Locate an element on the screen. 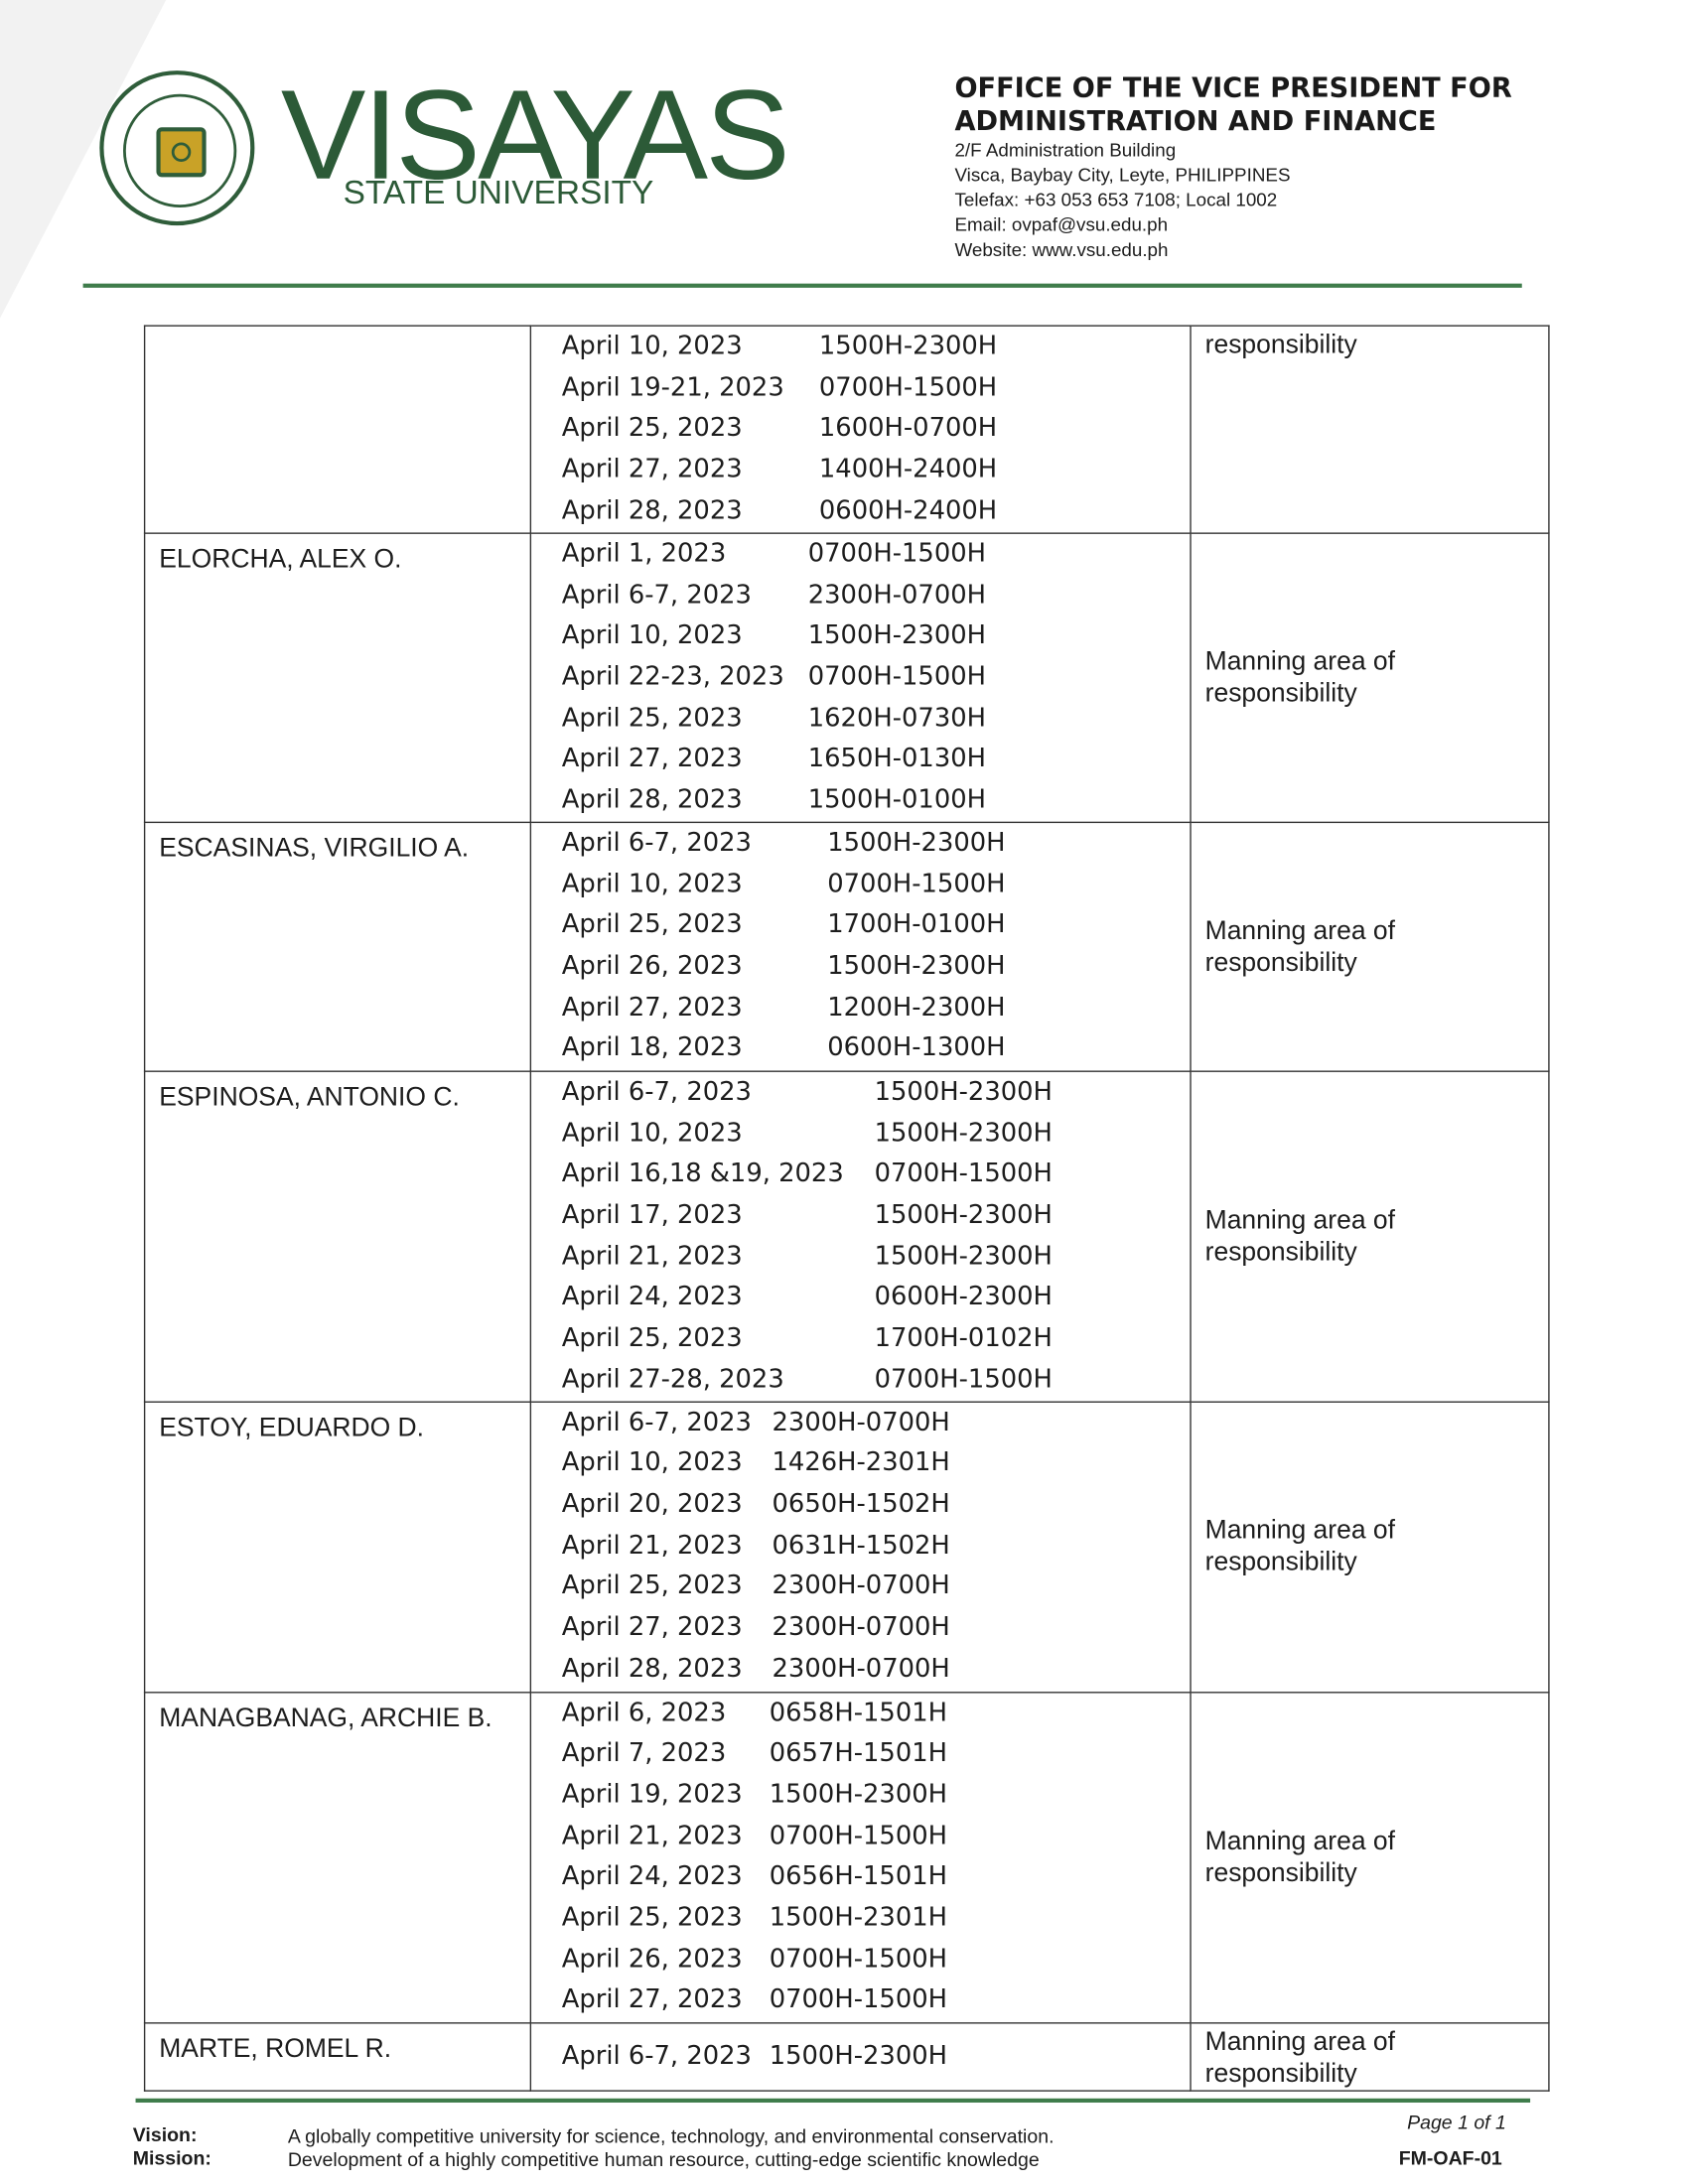  schedule-entry: April 28, 2023 0600H-2400H is located at coordinates (860, 510).